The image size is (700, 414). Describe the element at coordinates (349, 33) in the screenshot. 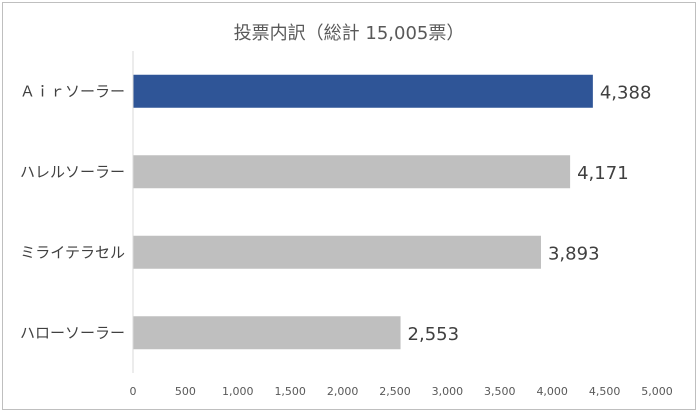

I see `chart-title: 投票内訳（総計 15,005票）` at that location.